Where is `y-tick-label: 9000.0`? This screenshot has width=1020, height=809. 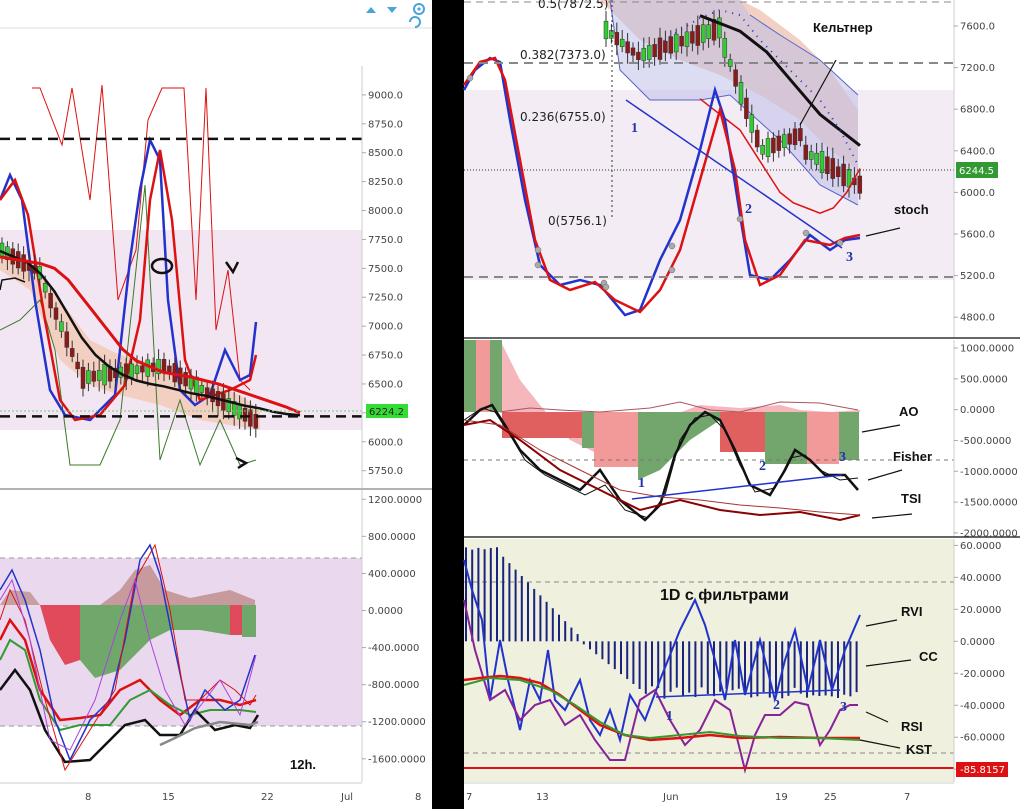
y-tick-label: 9000.0 is located at coordinates (385, 95).